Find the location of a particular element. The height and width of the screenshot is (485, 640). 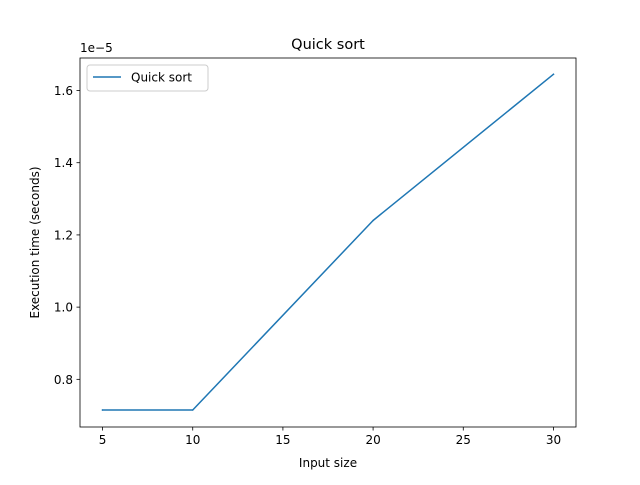

y-tick-label: 1.6 is located at coordinates (63, 91).